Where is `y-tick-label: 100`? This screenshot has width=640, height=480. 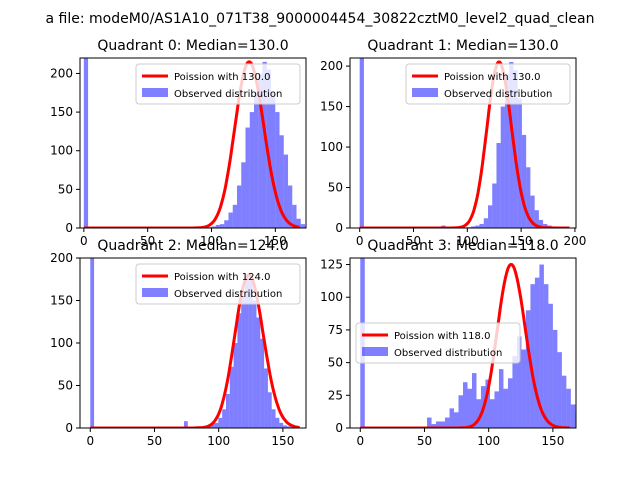 y-tick-label: 100 is located at coordinates (61, 151).